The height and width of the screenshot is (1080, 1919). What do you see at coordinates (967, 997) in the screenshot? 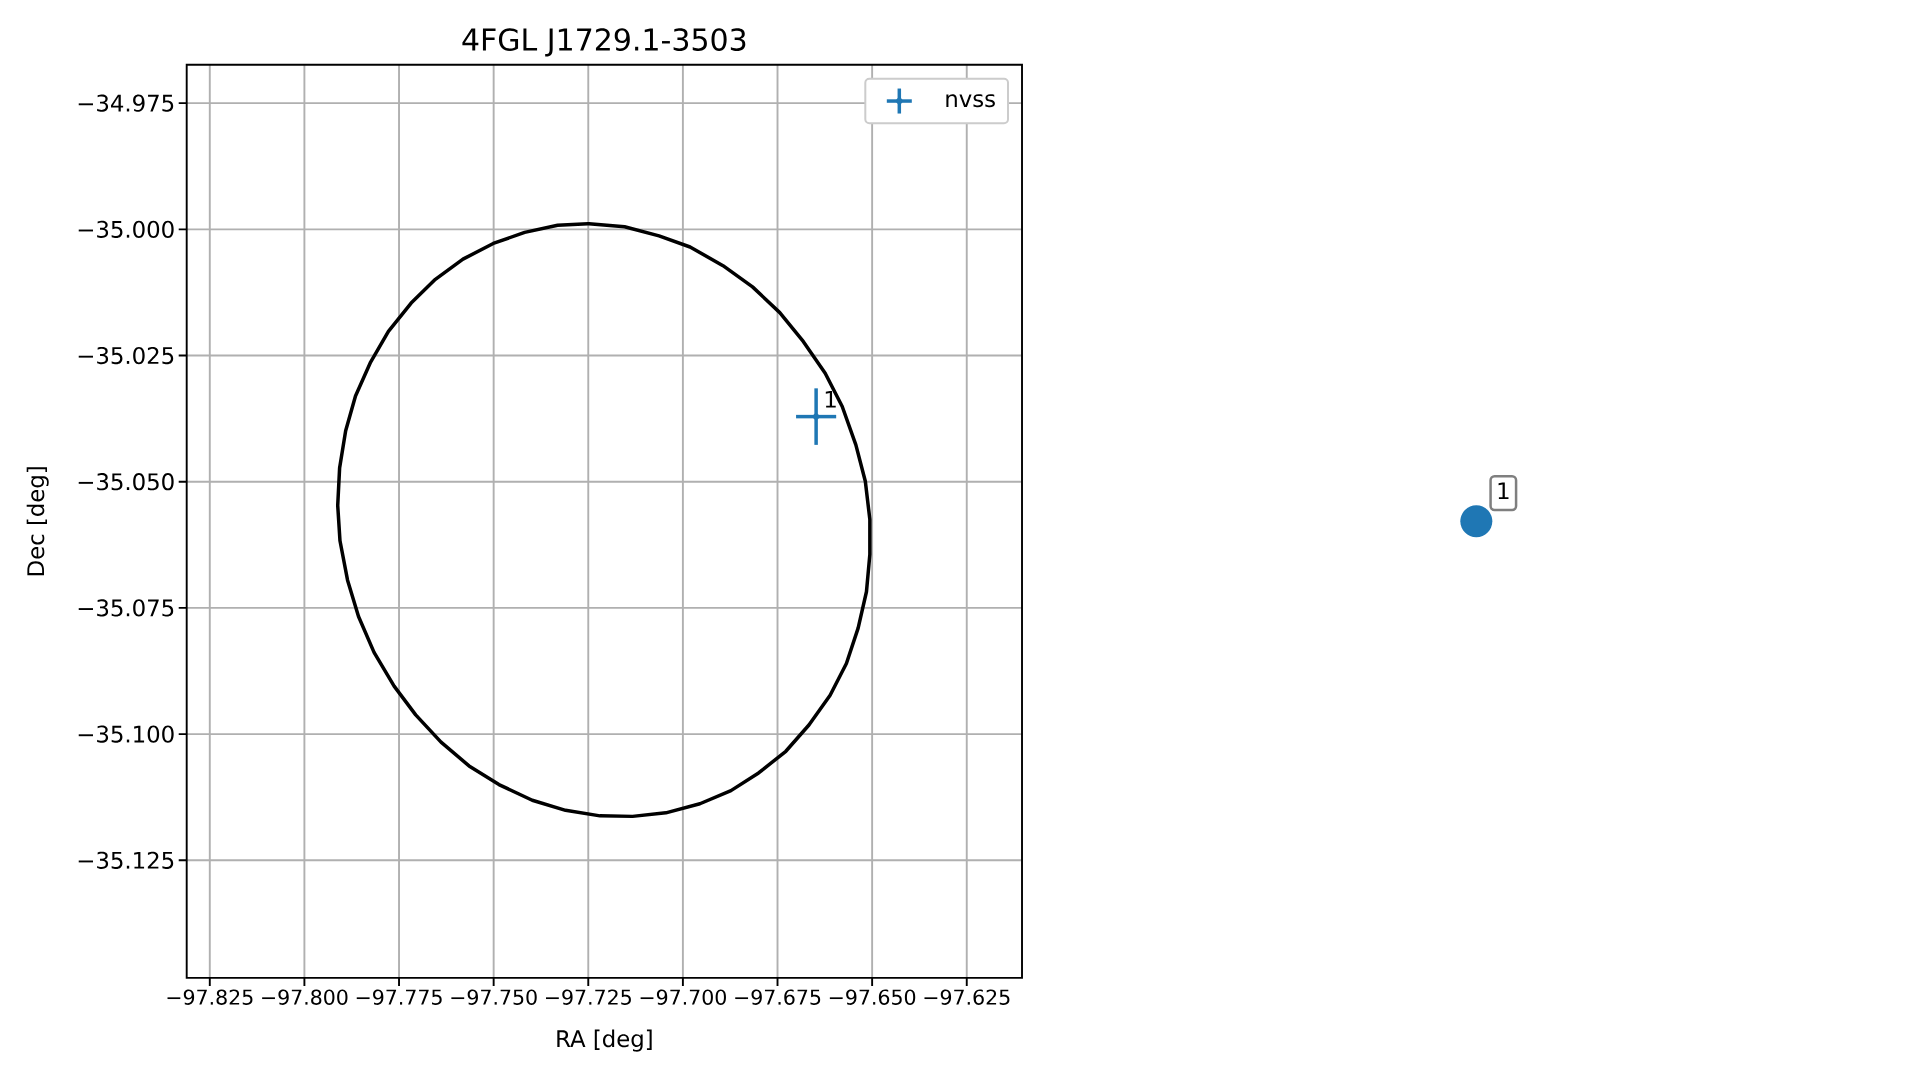
I see `x-tick-label: −97.625` at bounding box center [967, 997].